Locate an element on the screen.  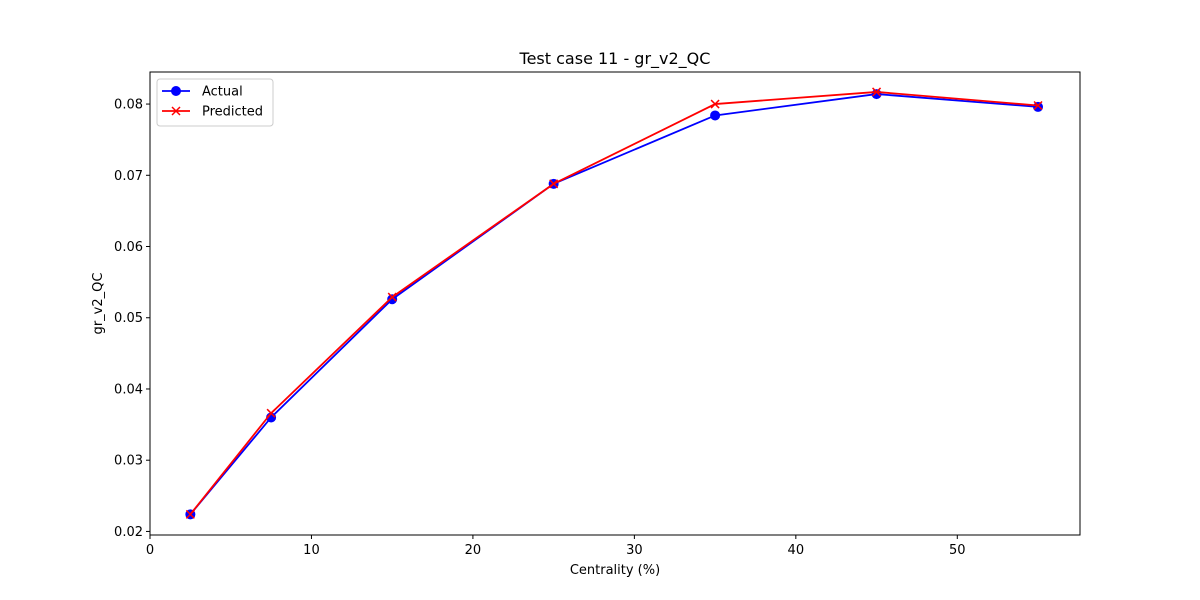
legend-label: Predicted is located at coordinates (232, 112).